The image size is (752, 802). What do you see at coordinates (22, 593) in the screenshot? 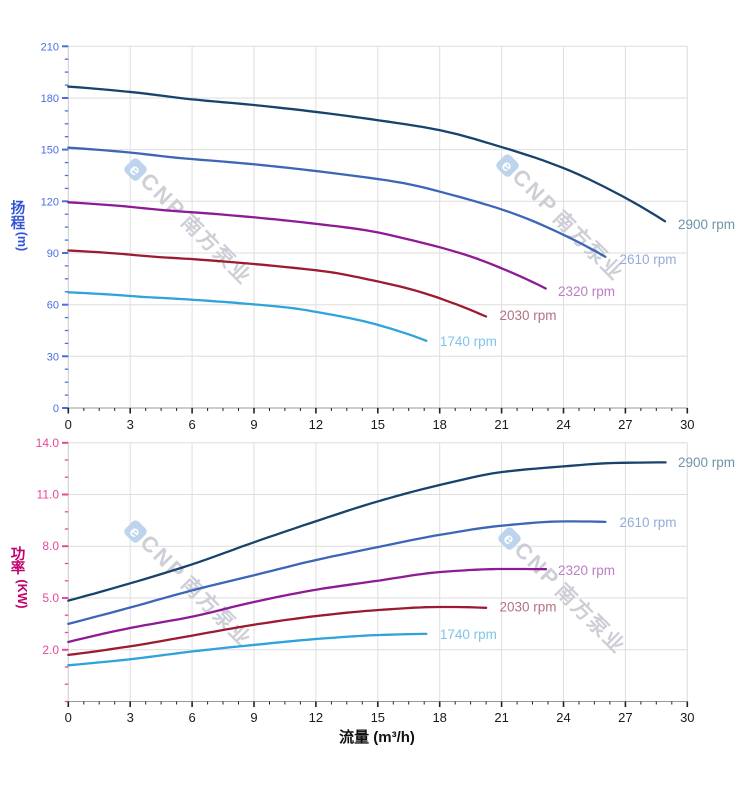
I see `svg-text: (KW)` at bounding box center [22, 593].